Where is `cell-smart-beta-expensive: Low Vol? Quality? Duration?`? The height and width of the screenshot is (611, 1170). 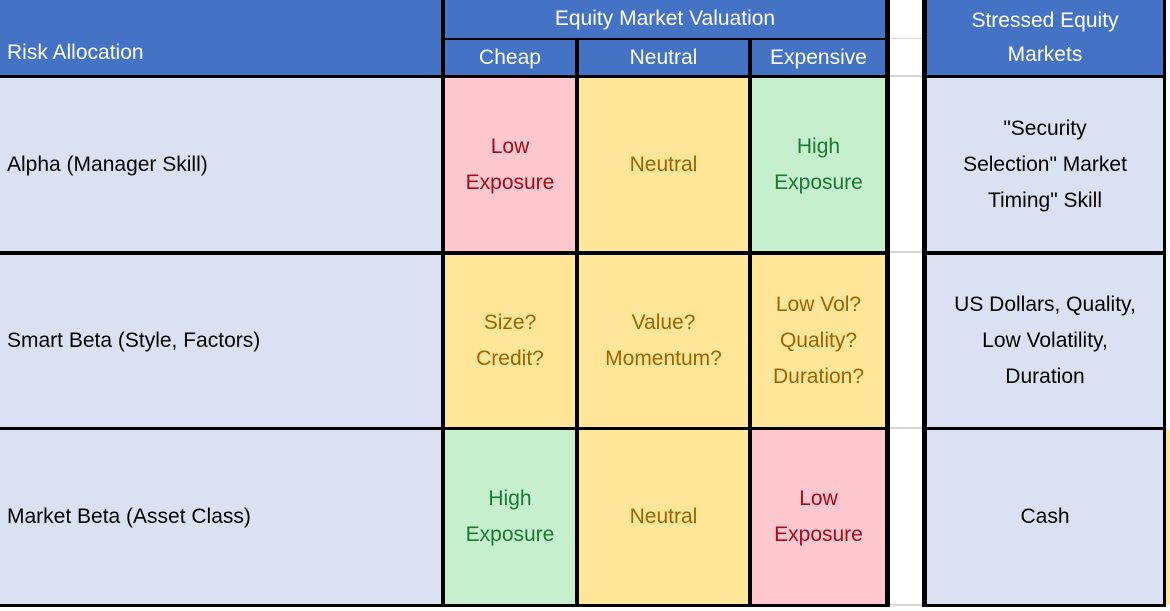 cell-smart-beta-expensive: Low Vol? Quality? Duration? is located at coordinates (818, 341).